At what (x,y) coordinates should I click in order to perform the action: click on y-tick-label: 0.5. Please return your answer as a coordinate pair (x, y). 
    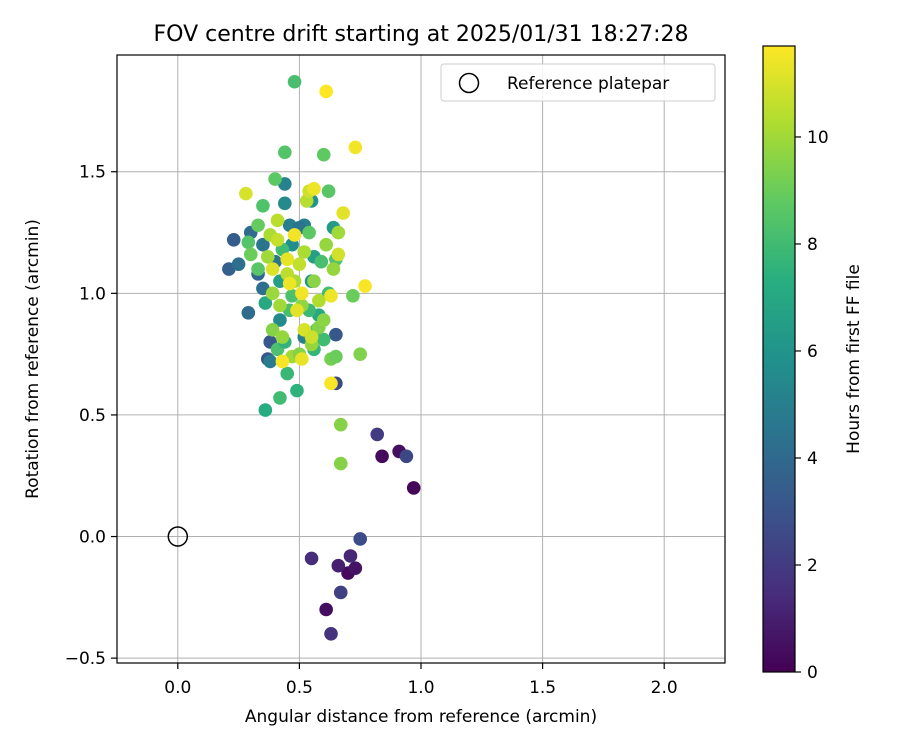
    Looking at the image, I should click on (92, 416).